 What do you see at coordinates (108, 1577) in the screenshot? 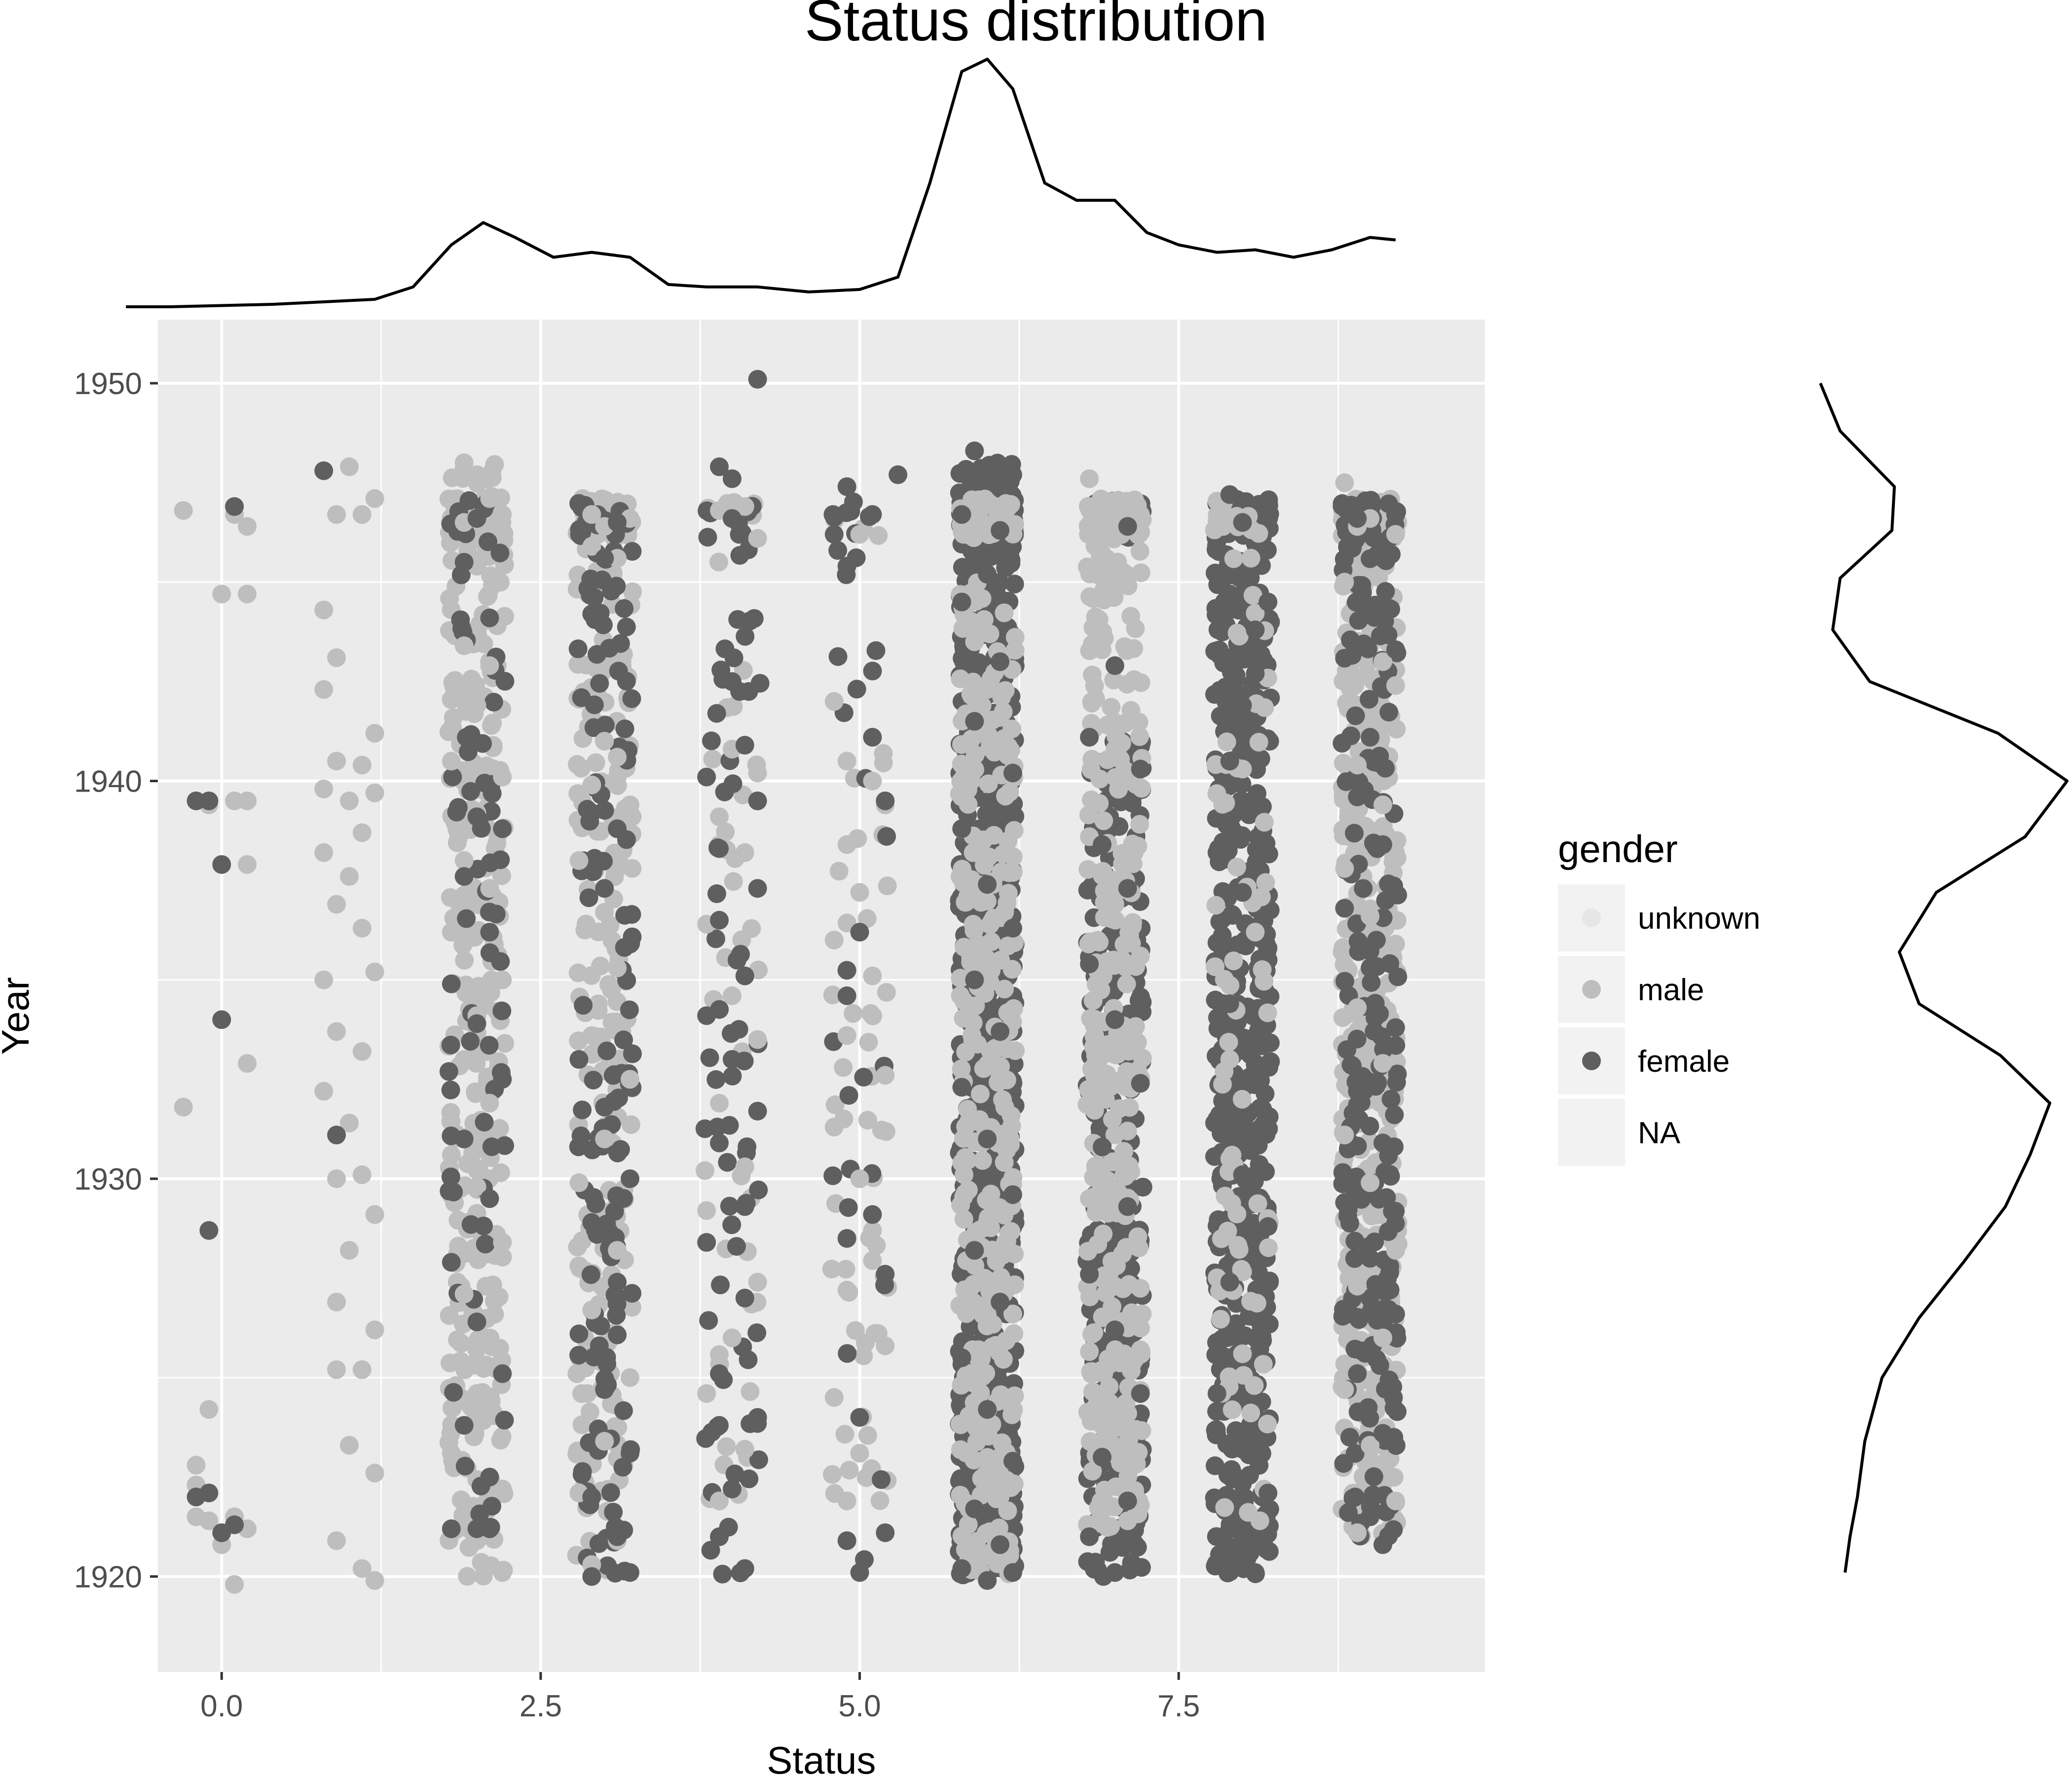
I see `y-tick-label: 1920` at bounding box center [108, 1577].